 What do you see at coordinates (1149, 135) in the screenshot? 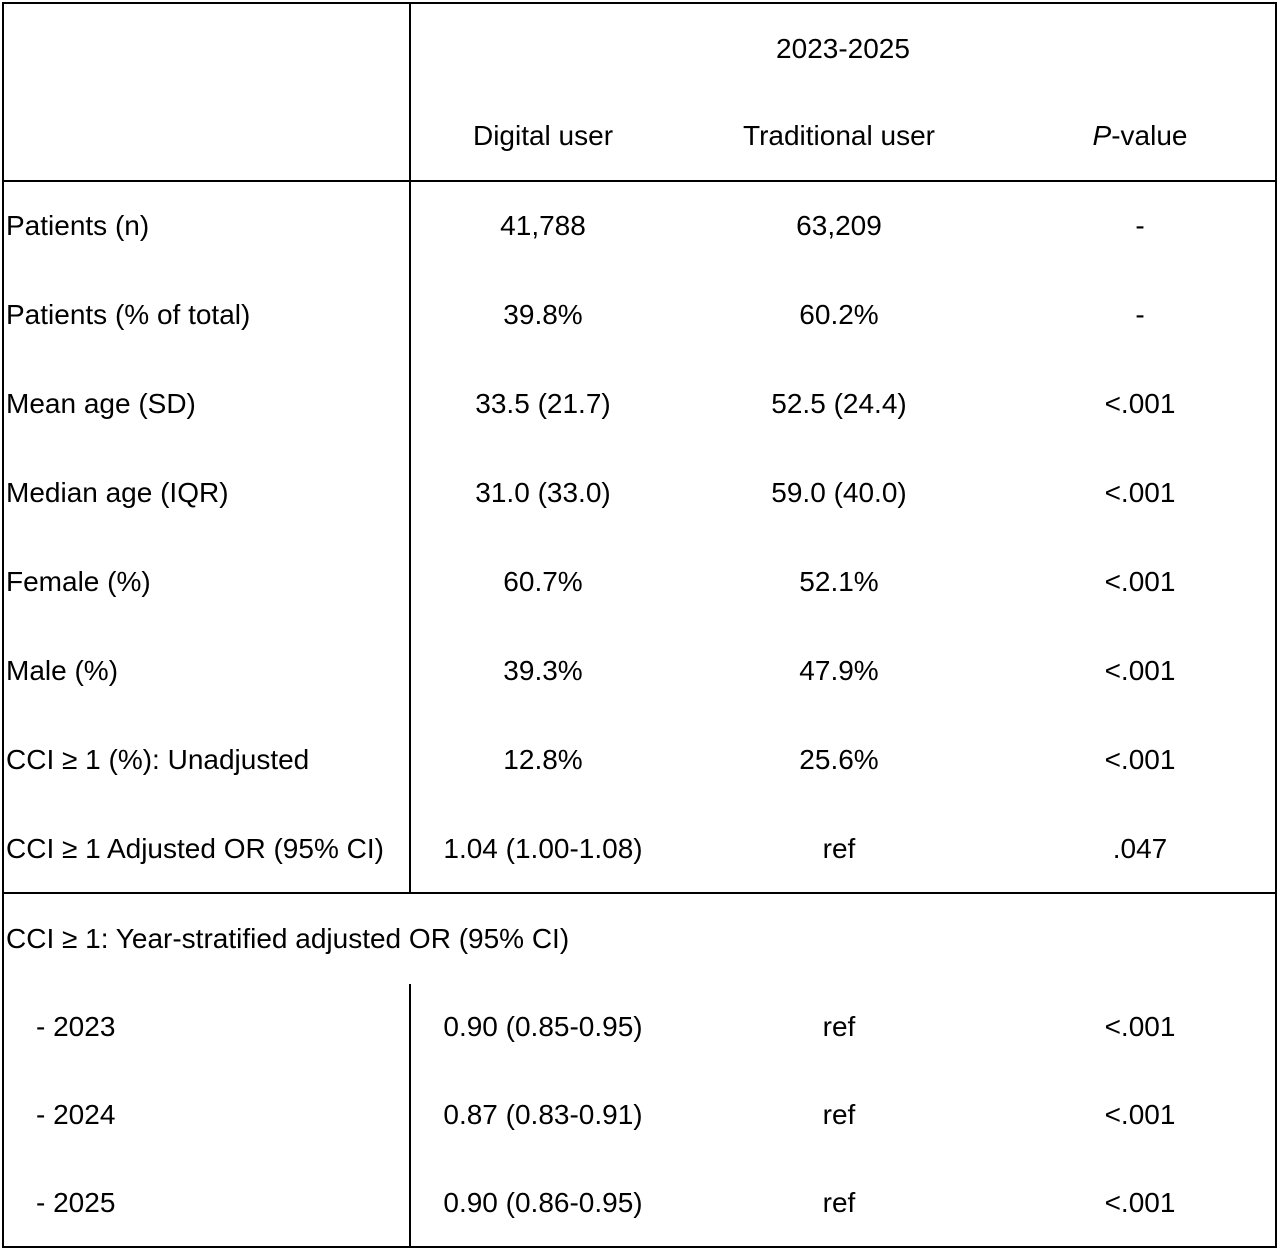
I see `p-suffix: -value` at bounding box center [1149, 135].